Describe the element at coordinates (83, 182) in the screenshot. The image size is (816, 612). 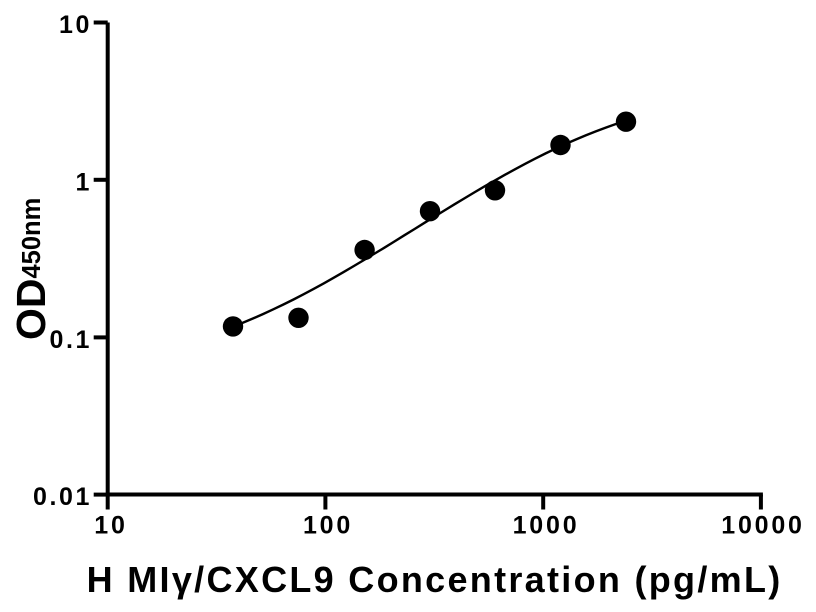
I see `svg-text: 1` at that location.